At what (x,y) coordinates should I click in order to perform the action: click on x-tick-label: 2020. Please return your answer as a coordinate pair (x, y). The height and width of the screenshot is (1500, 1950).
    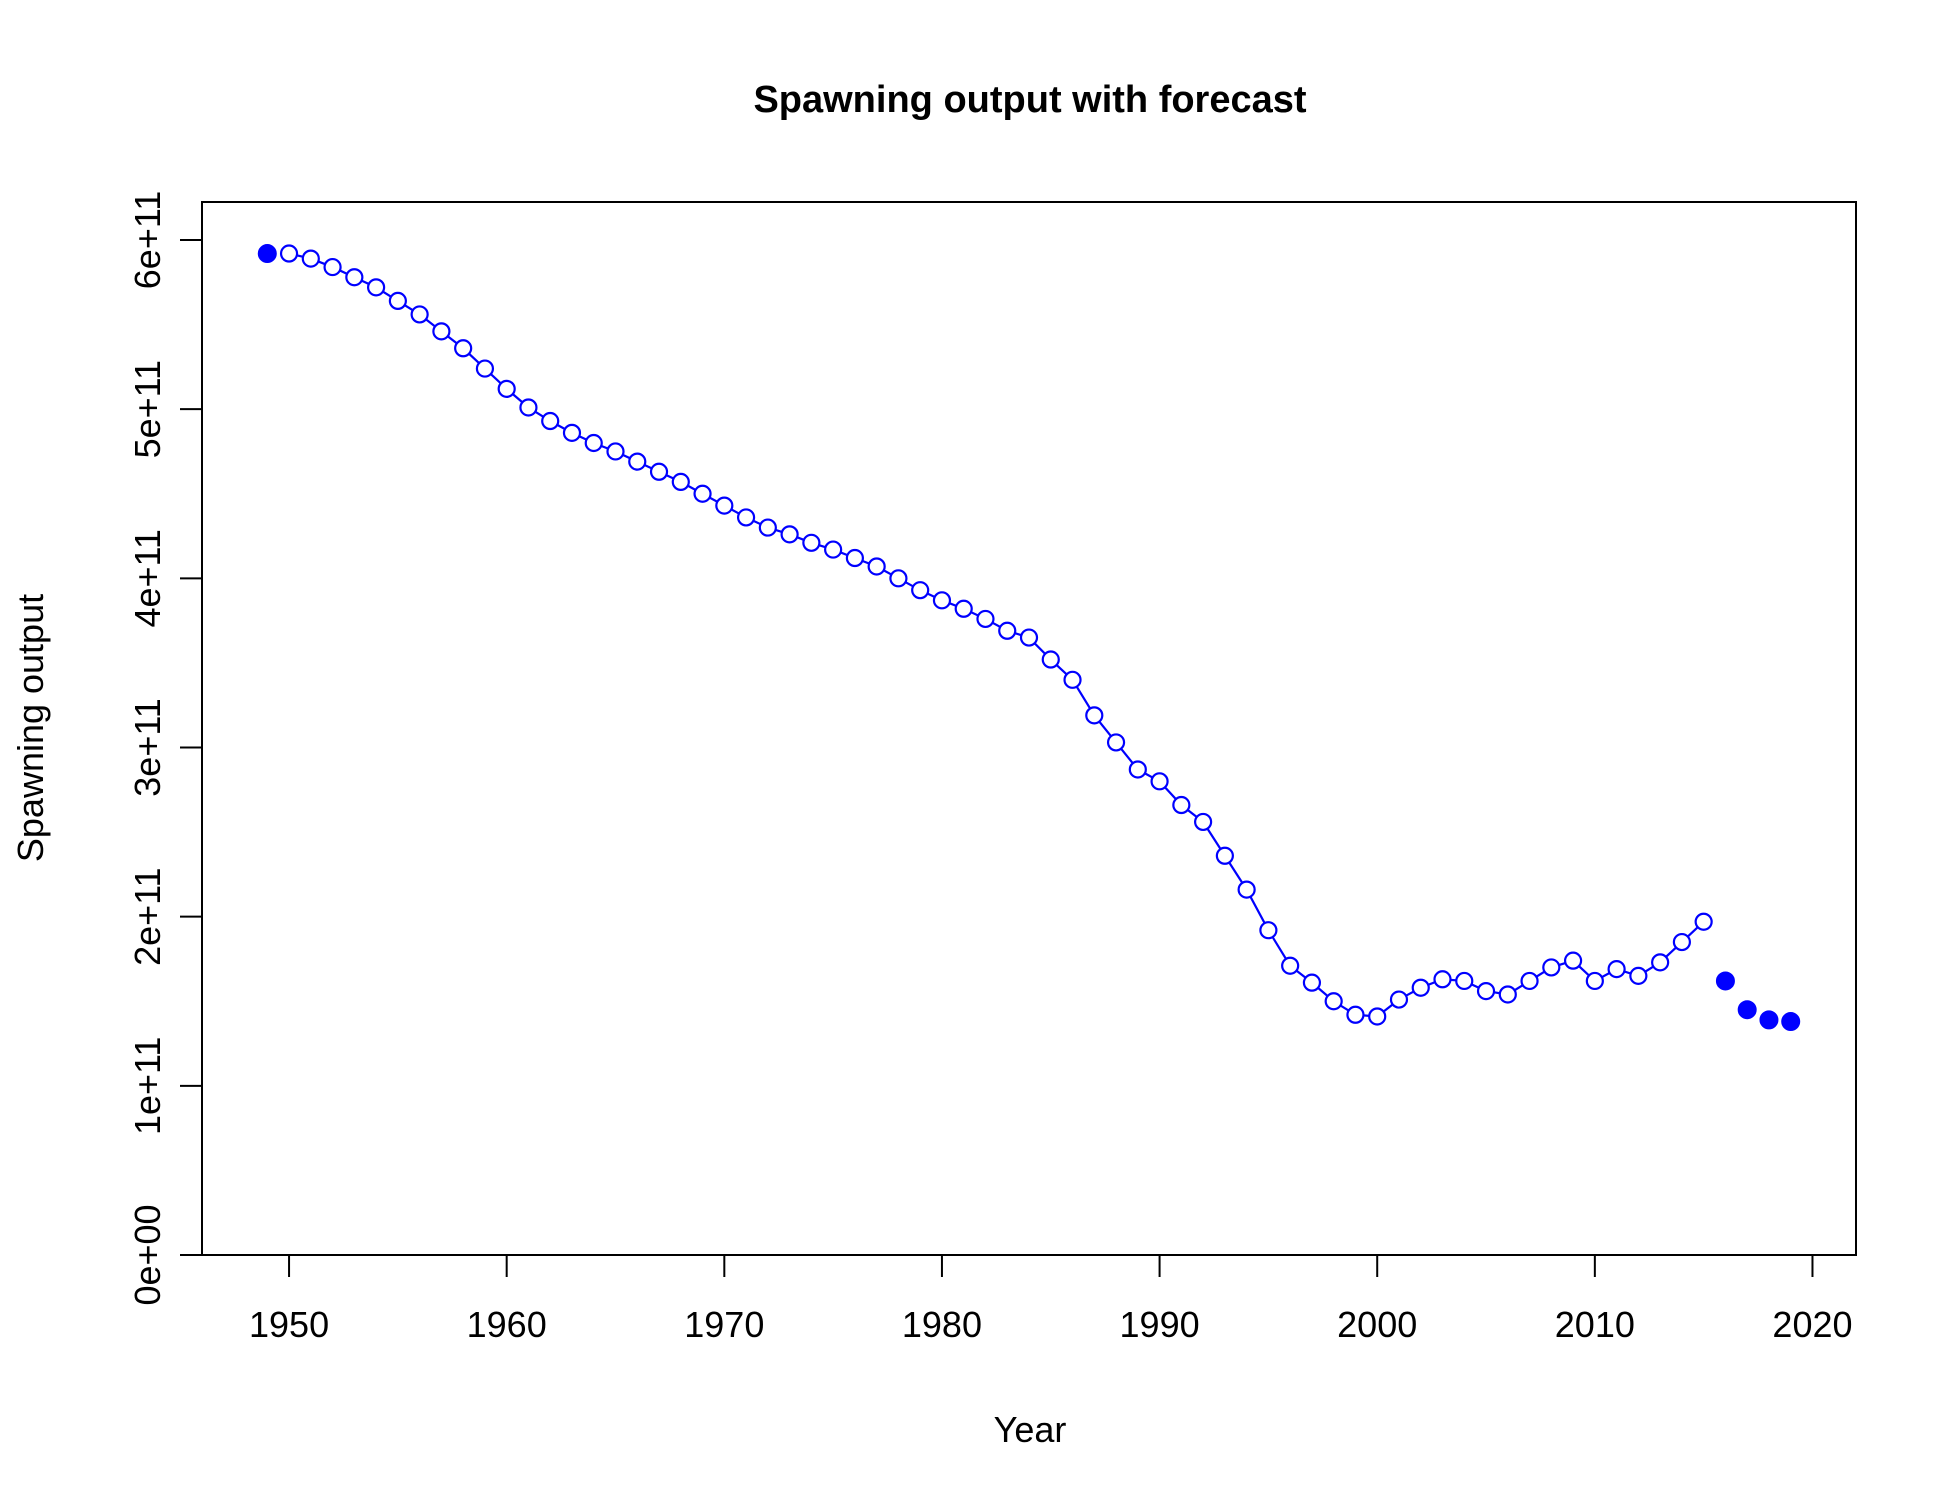
    Looking at the image, I should click on (1812, 1324).